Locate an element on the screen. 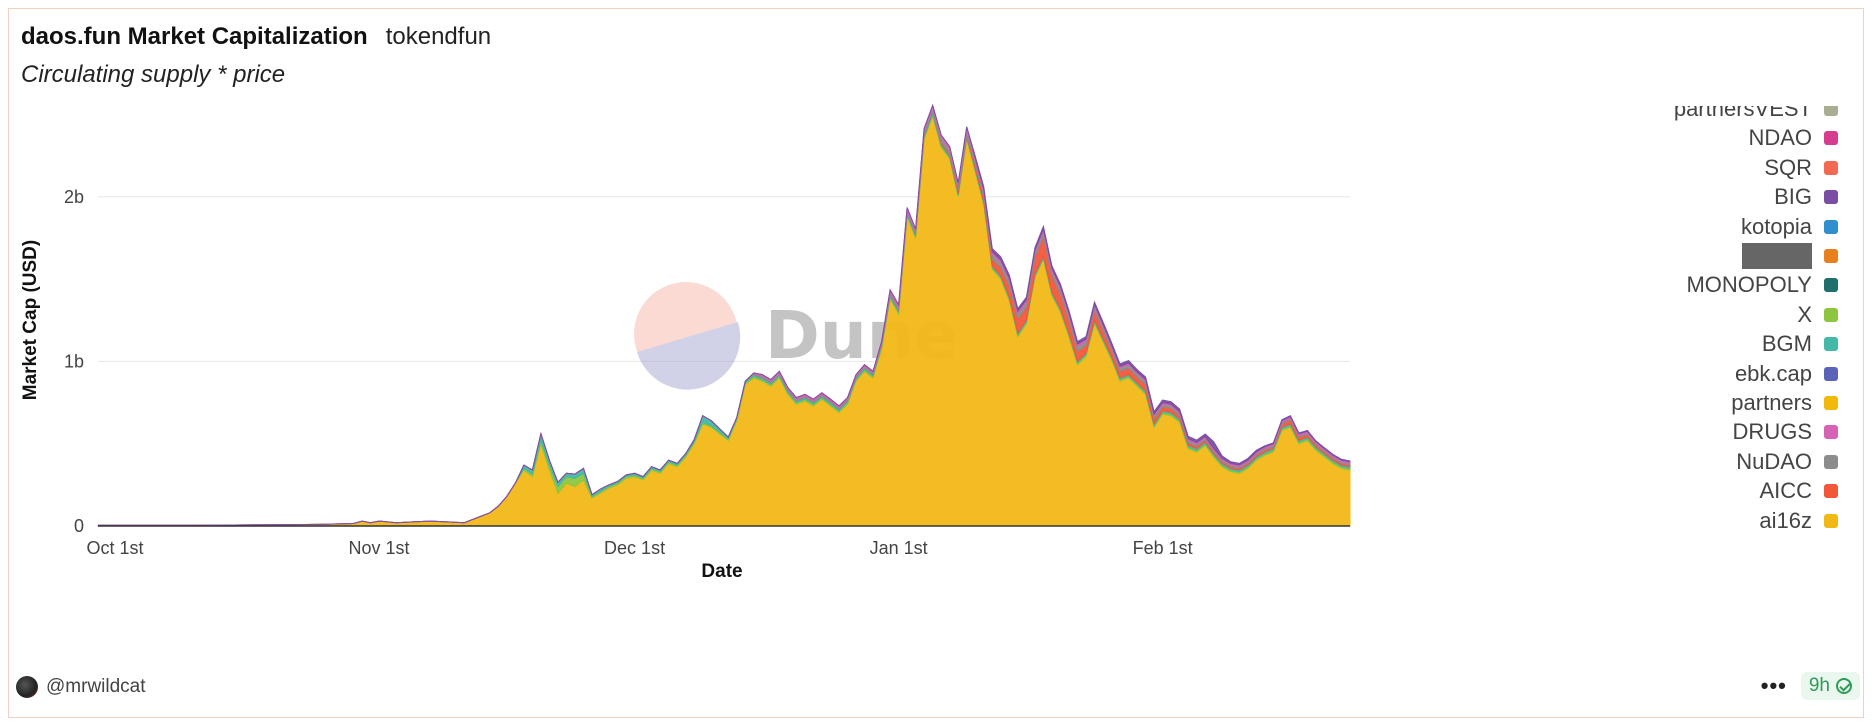 The width and height of the screenshot is (1874, 726). y-axis-title: Market Cap (USD) is located at coordinates (30, 320).